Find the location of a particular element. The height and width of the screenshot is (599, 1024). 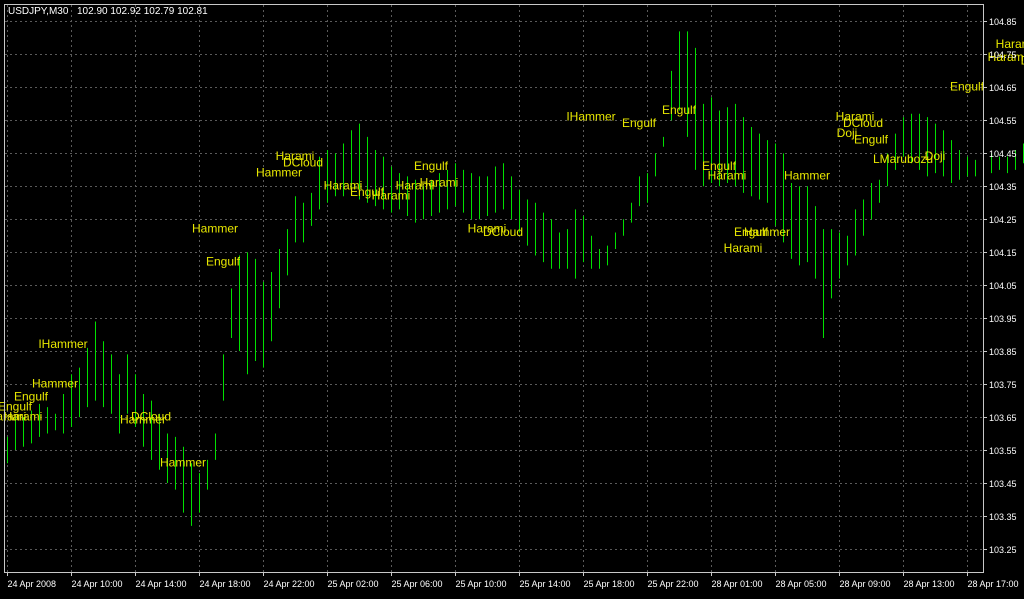

x-tick-label: 25 Apr 02:00 is located at coordinates (353, 584).